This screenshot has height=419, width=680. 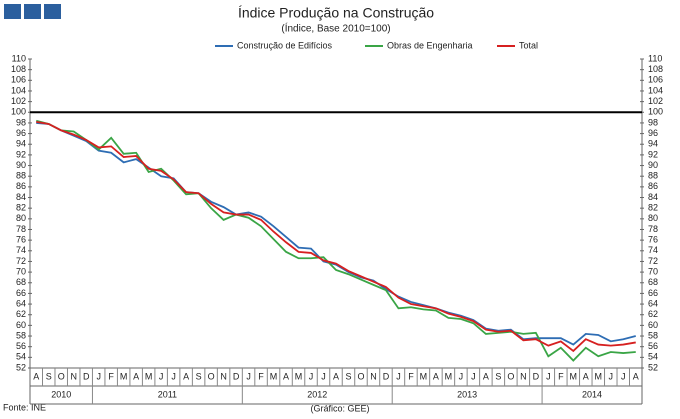 What do you see at coordinates (592, 394) in the screenshot?
I see `year-label: 2014` at bounding box center [592, 394].